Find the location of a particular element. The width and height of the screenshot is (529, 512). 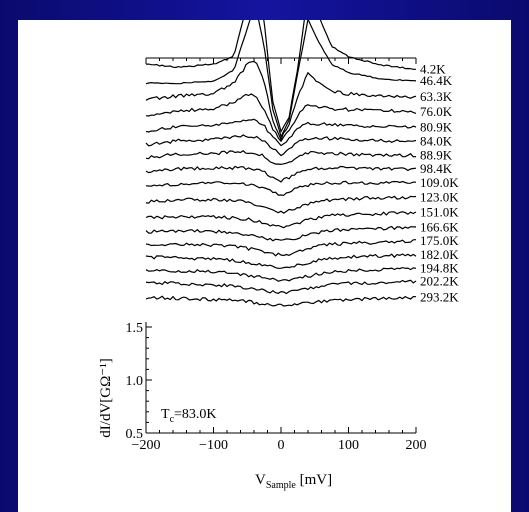

y-tick-label: 1.0 is located at coordinates (135, 381).